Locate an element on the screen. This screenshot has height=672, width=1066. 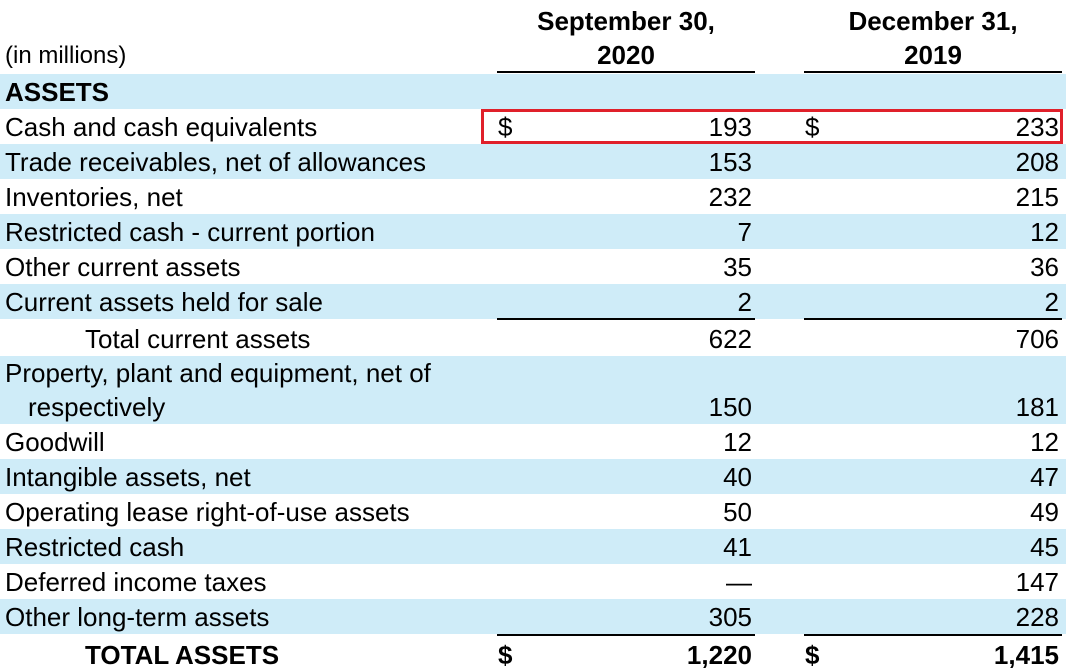
highlight-box is located at coordinates (772, 126).